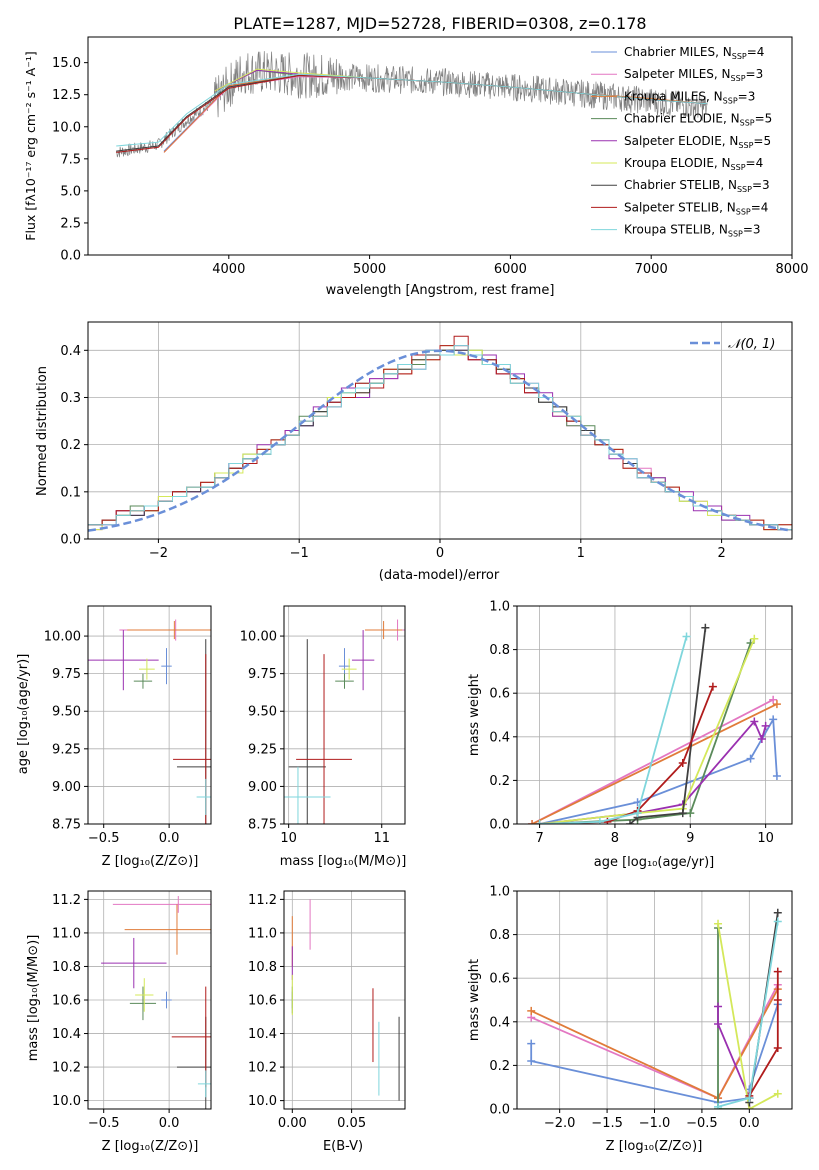  I want to click on legend-label: Kroupa MILES, NSSP=3, so click(689, 97).